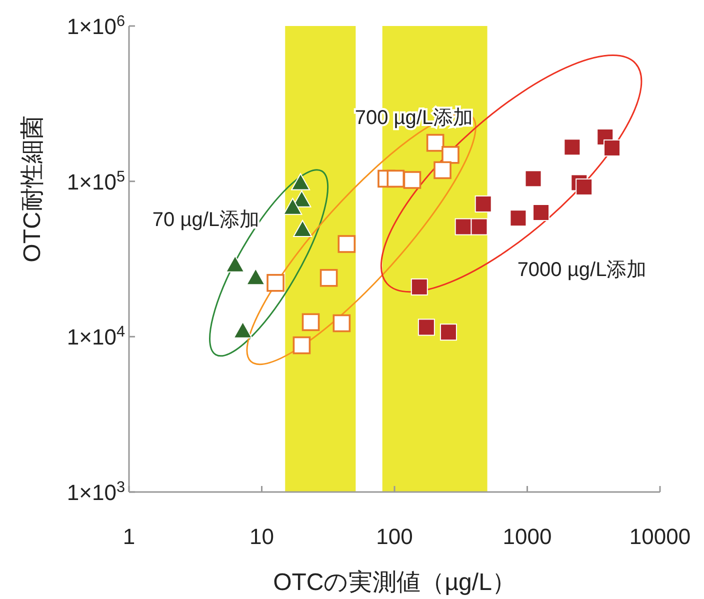 The image size is (704, 599). I want to click on x-tick-label: 10000, so click(660, 536).